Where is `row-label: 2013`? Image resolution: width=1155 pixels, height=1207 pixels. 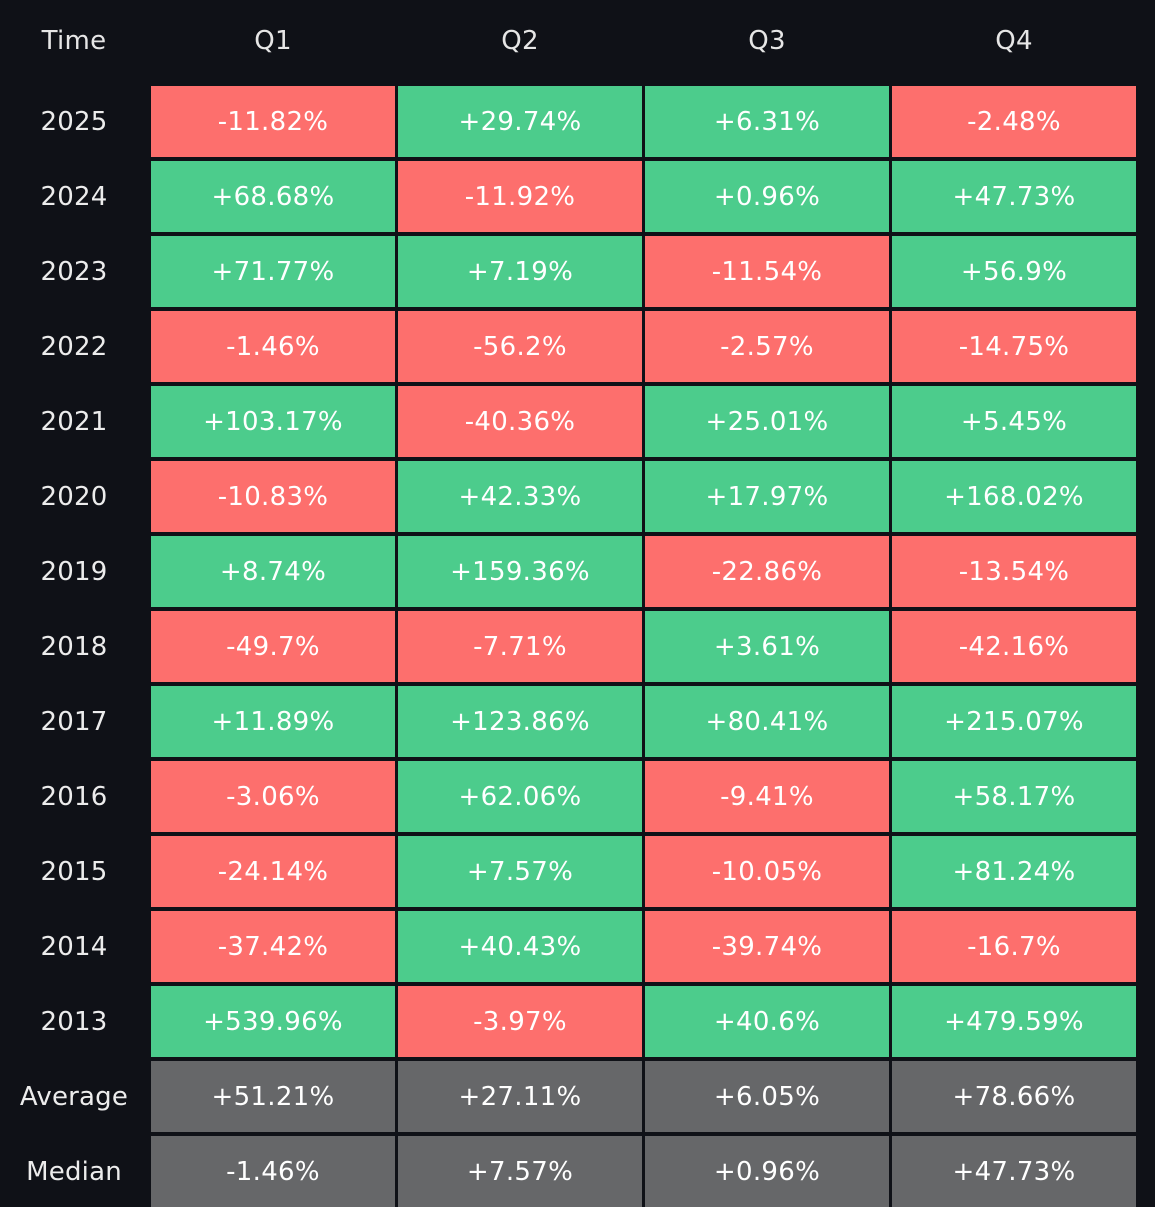
row-label: 2013 is located at coordinates (74, 1021).